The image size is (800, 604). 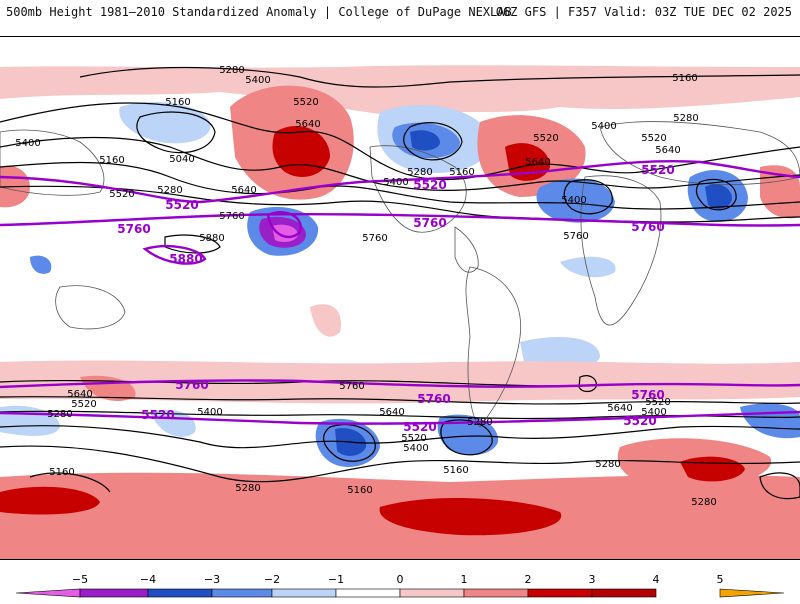 I want to click on contour-closed-low, so click(x=284, y=224).